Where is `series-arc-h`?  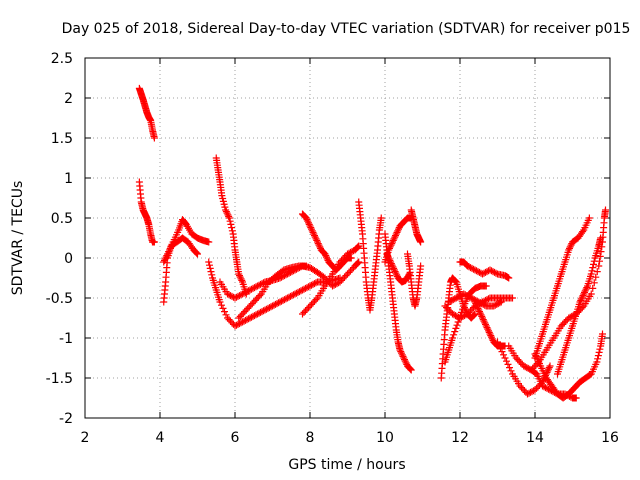
series-arc-h is located at coordinates (272, 292).